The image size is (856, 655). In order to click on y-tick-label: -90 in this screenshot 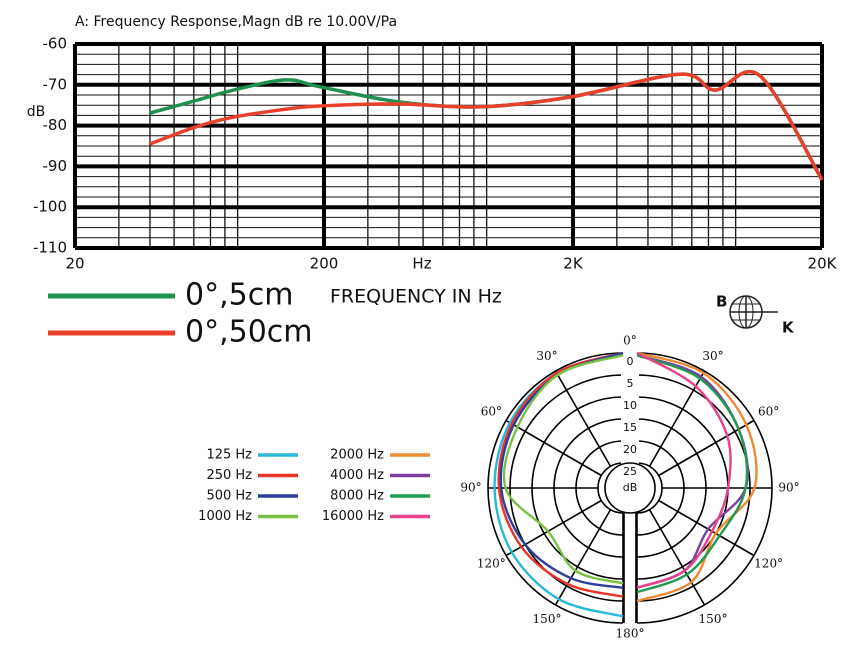, I will do `click(55, 166)`.